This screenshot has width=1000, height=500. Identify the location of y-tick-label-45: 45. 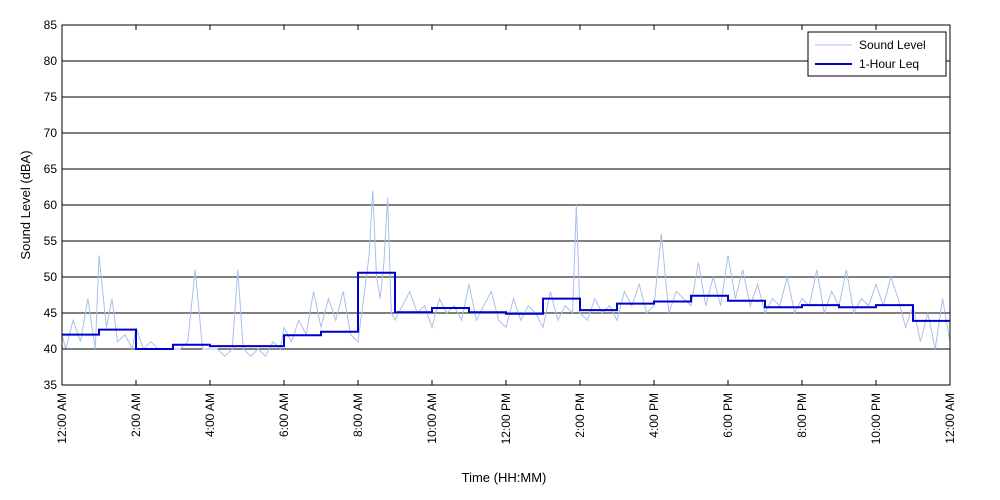
(51, 313).